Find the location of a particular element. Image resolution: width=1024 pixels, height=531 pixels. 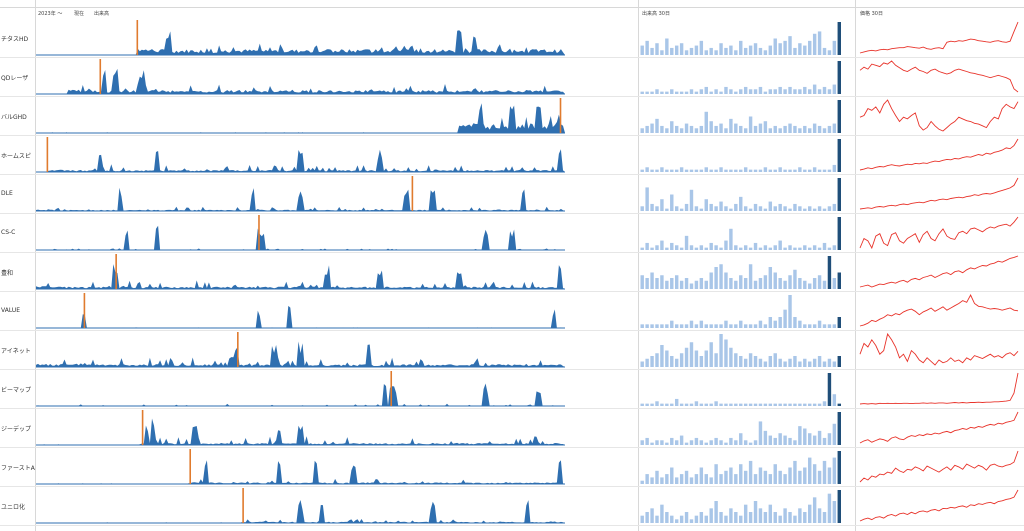

row-divider is located at coordinates (512, 57).